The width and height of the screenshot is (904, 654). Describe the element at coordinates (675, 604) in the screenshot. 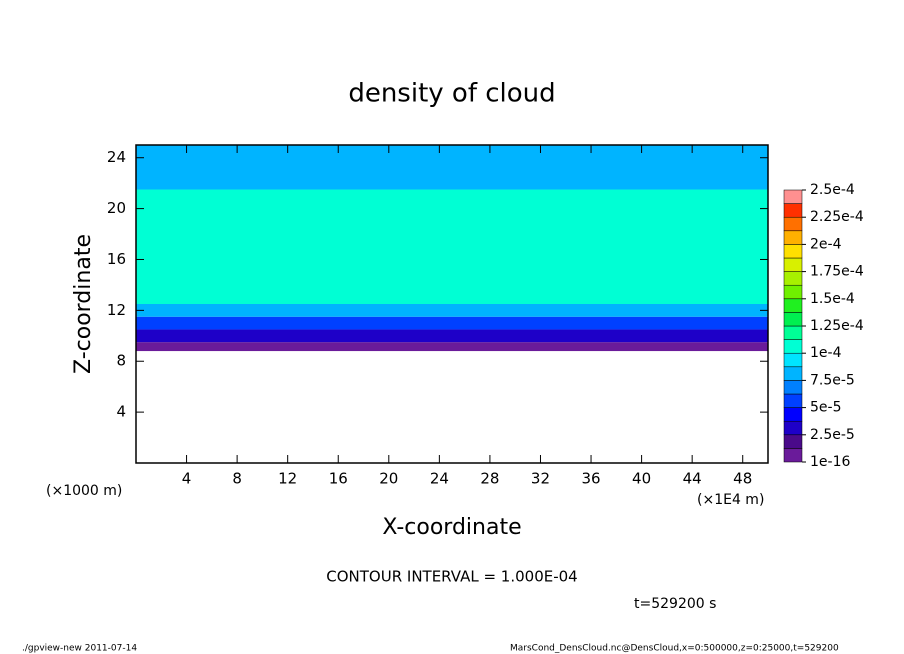

I see `time-label: t=529200 s` at that location.